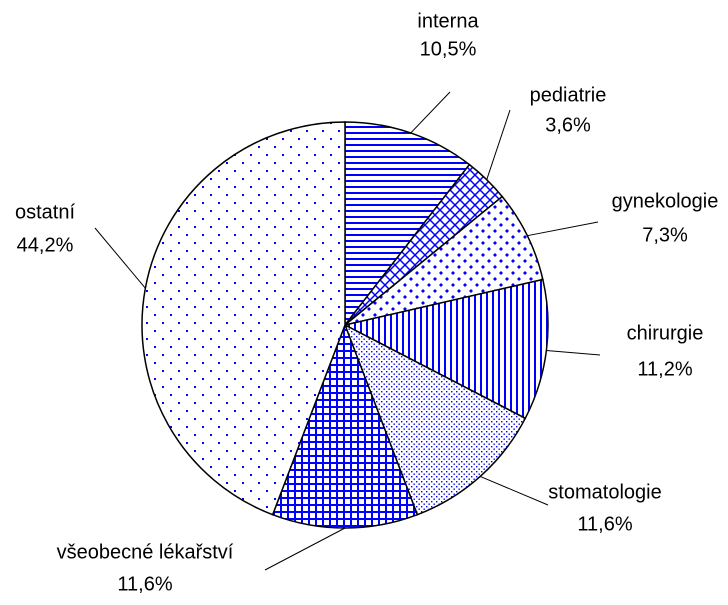  What do you see at coordinates (448, 49) in the screenshot?
I see `slice-value-label: 10,5%` at bounding box center [448, 49].